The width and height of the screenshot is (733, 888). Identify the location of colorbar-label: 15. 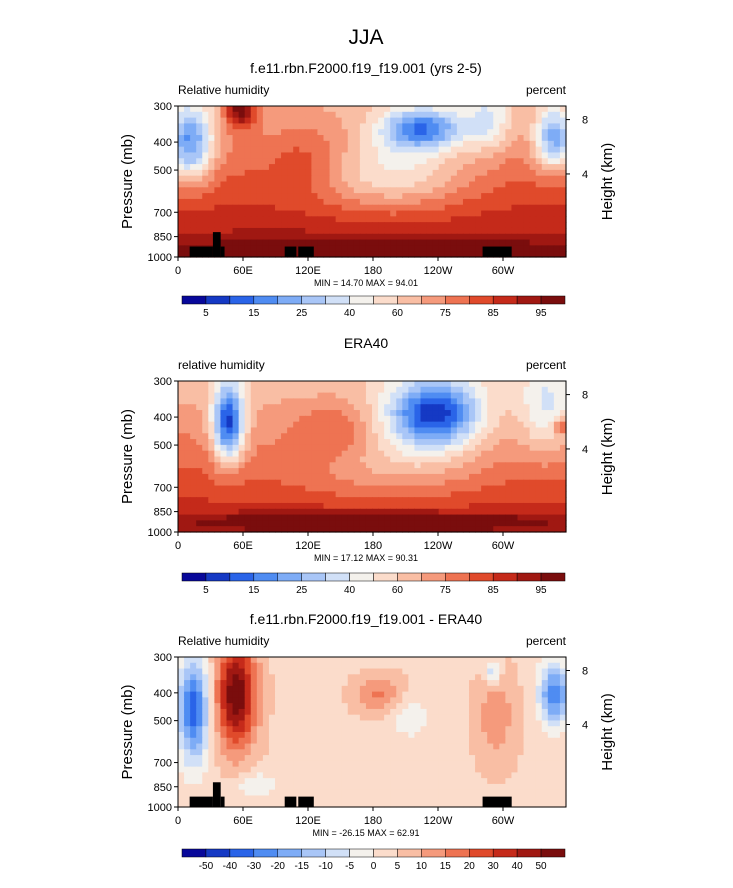
(254, 313).